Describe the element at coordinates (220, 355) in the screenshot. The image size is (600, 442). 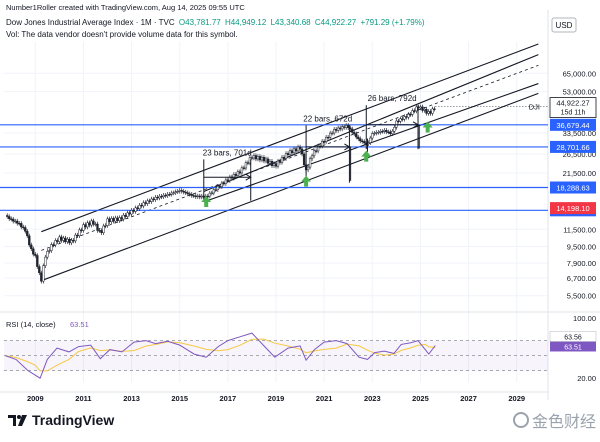
I see `rsi-ma-line` at that location.